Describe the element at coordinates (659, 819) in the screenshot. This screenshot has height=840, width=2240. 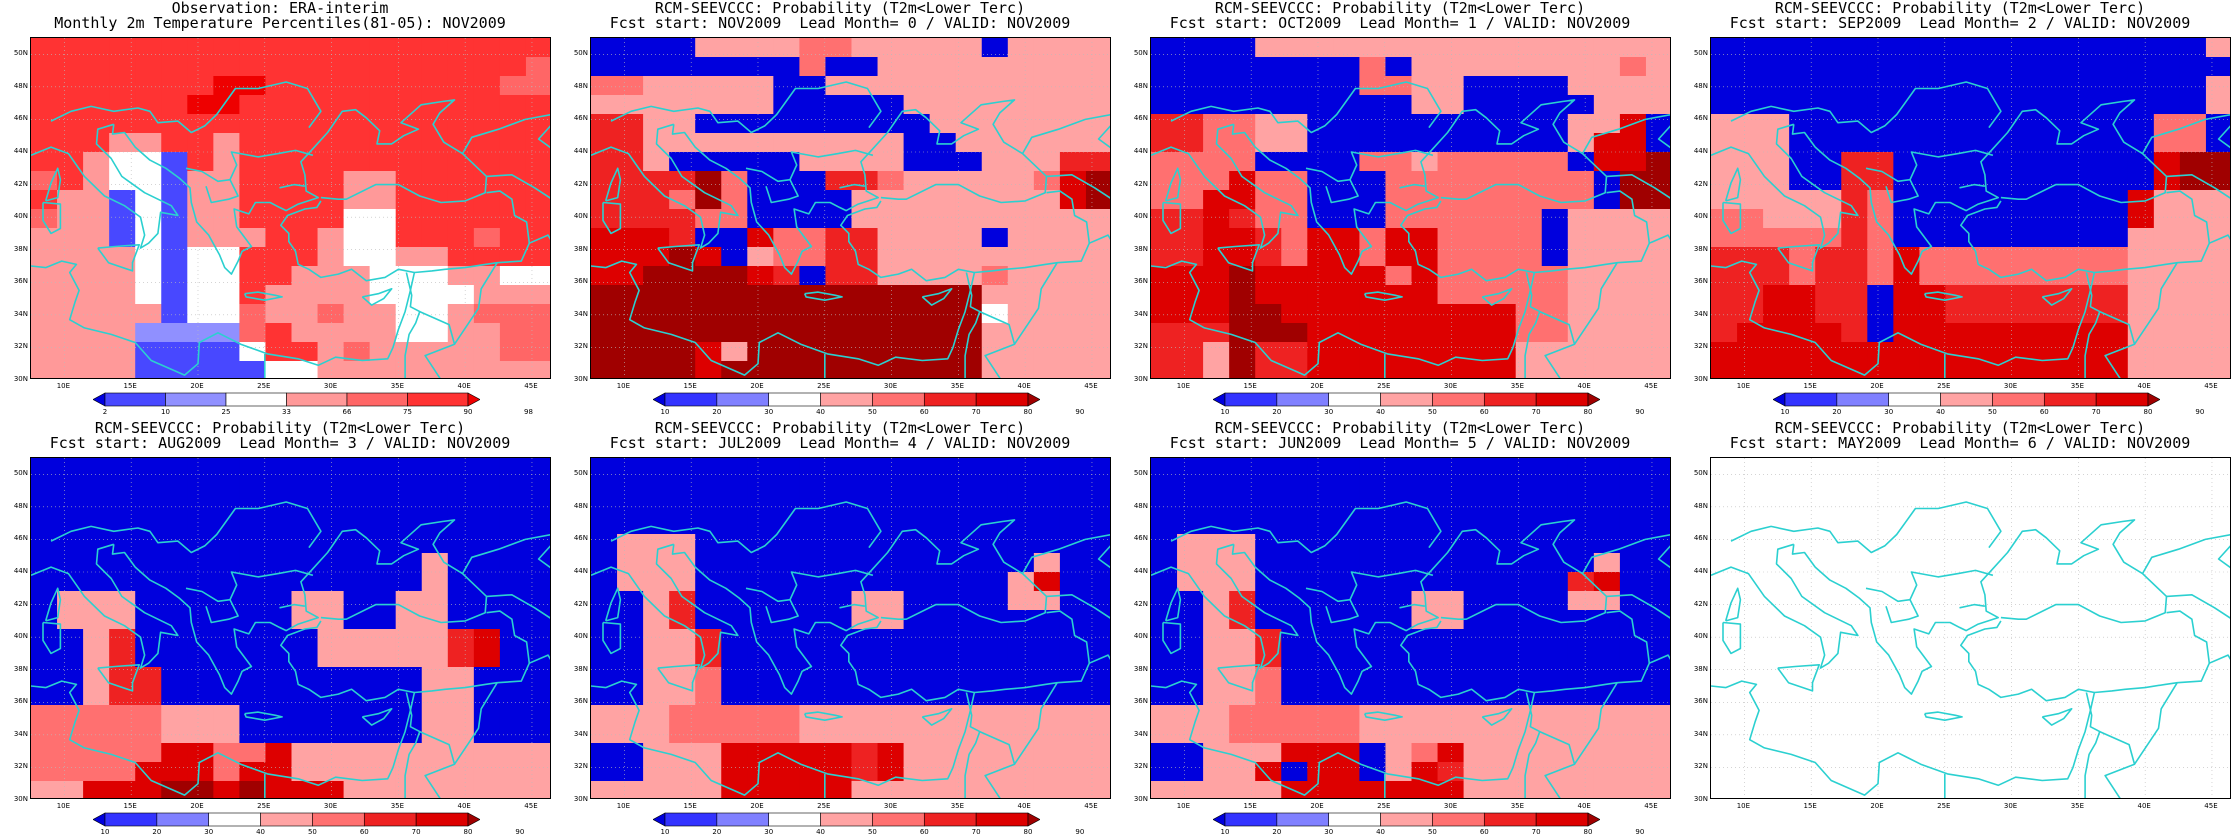
I see `colorbar-min-arrow` at that location.